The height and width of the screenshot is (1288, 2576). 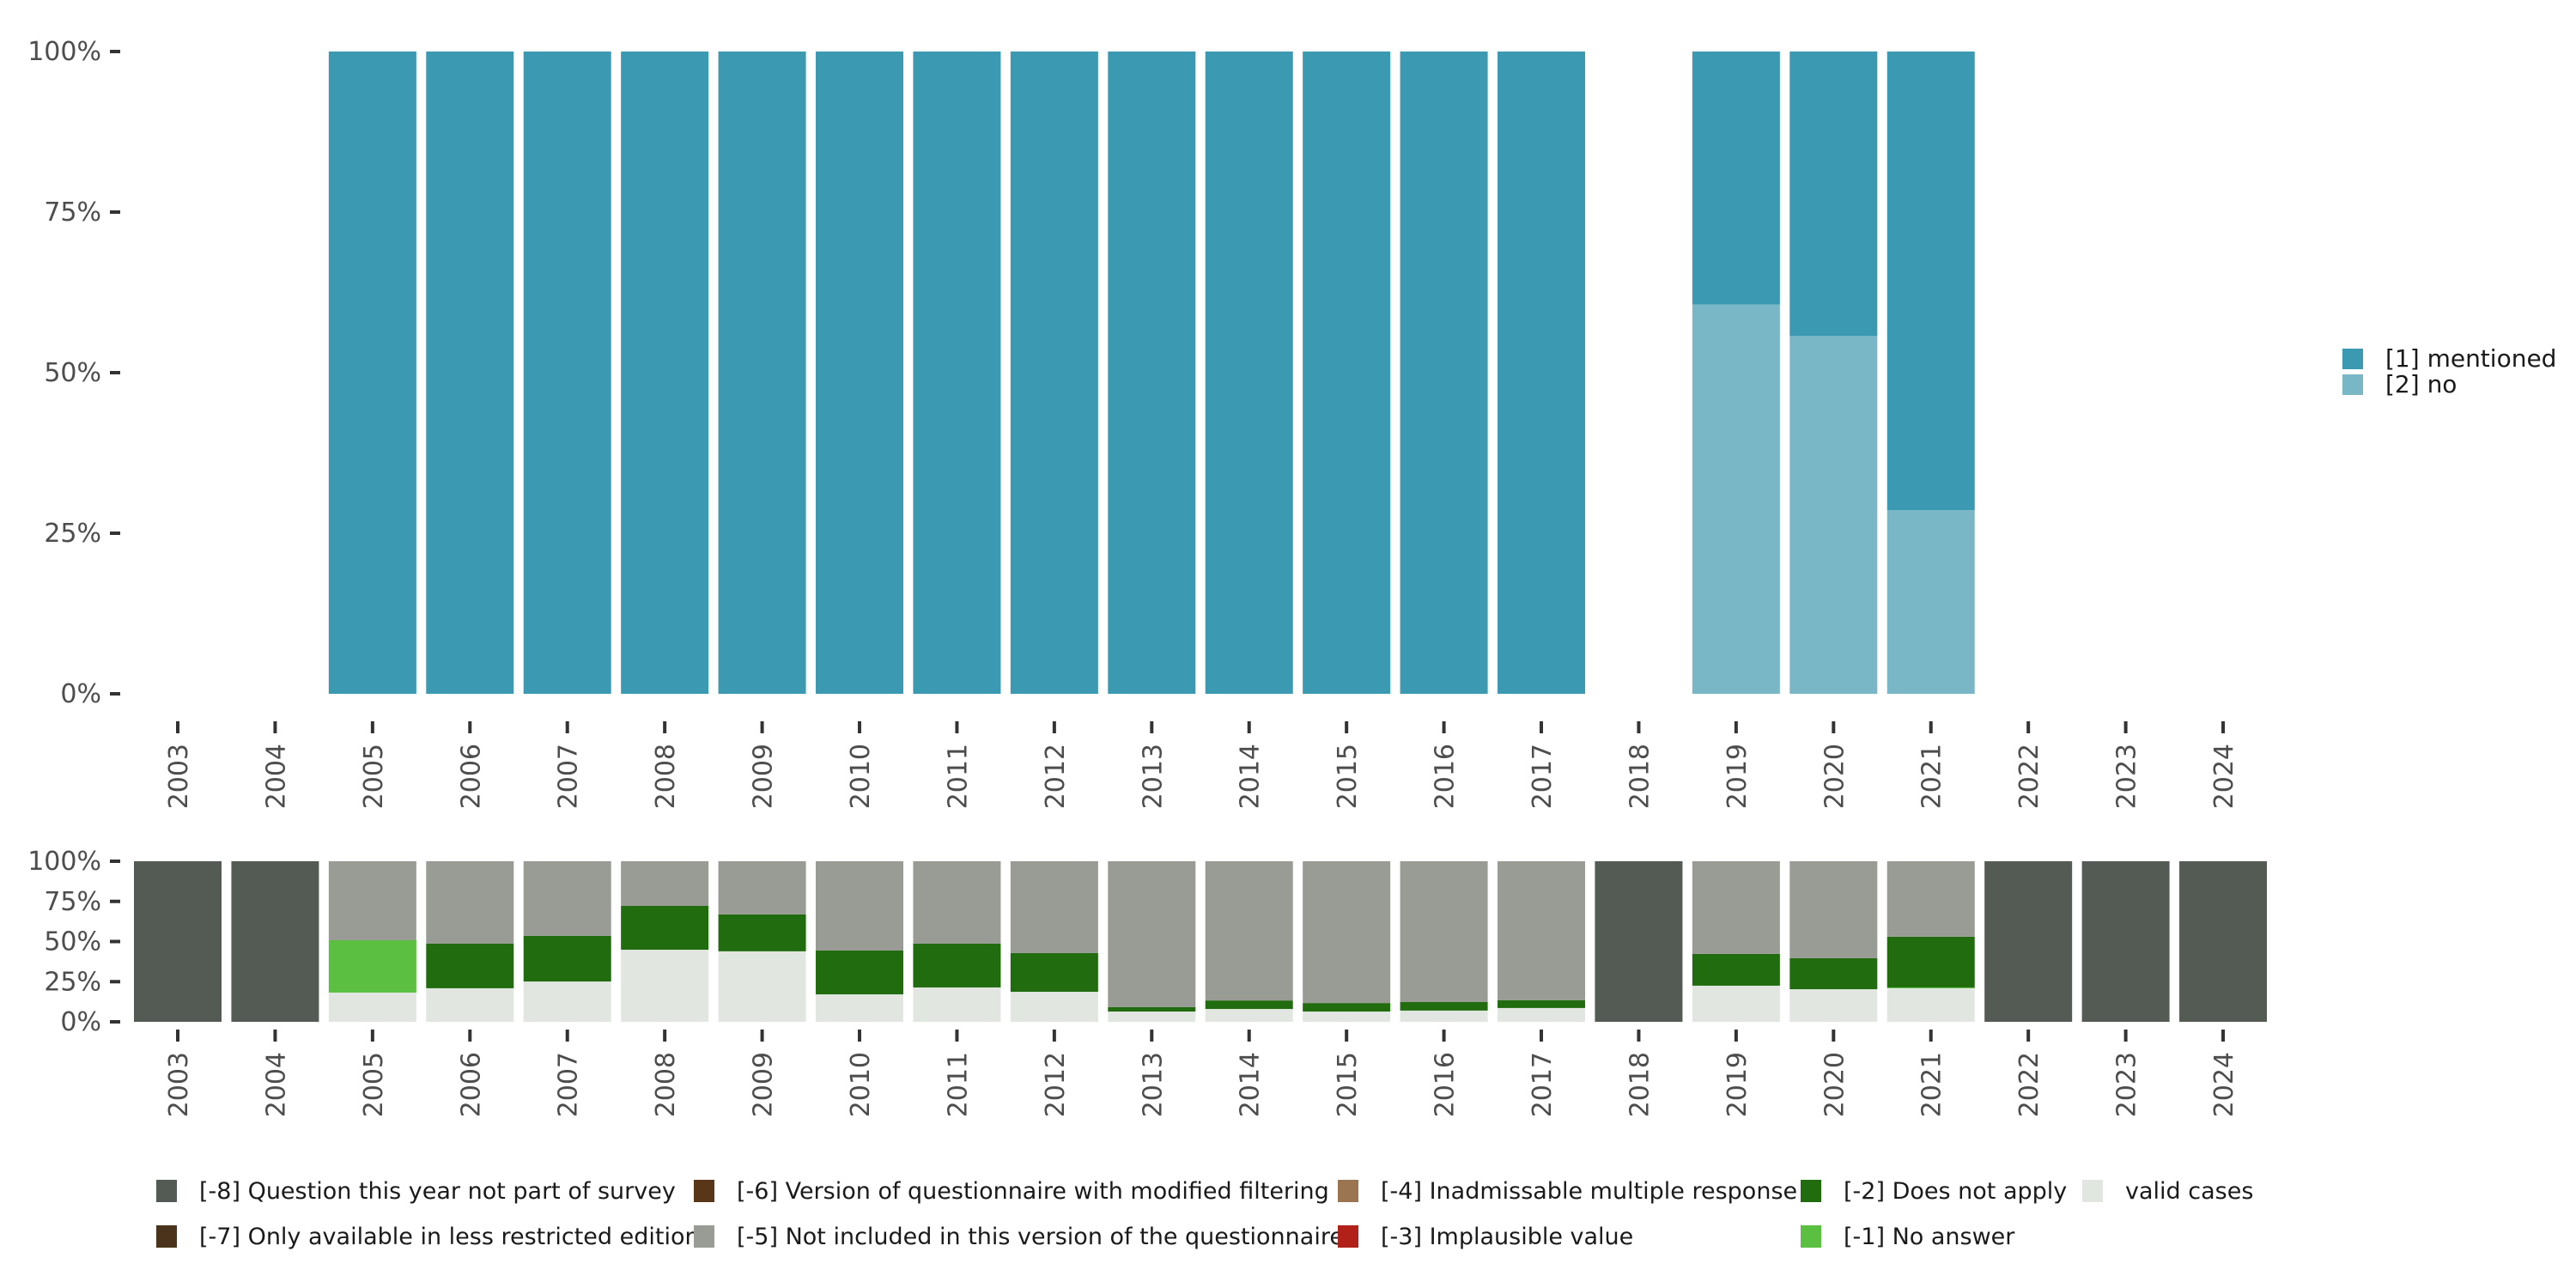 I want to click on bar-2023, so click(x=2126, y=941).